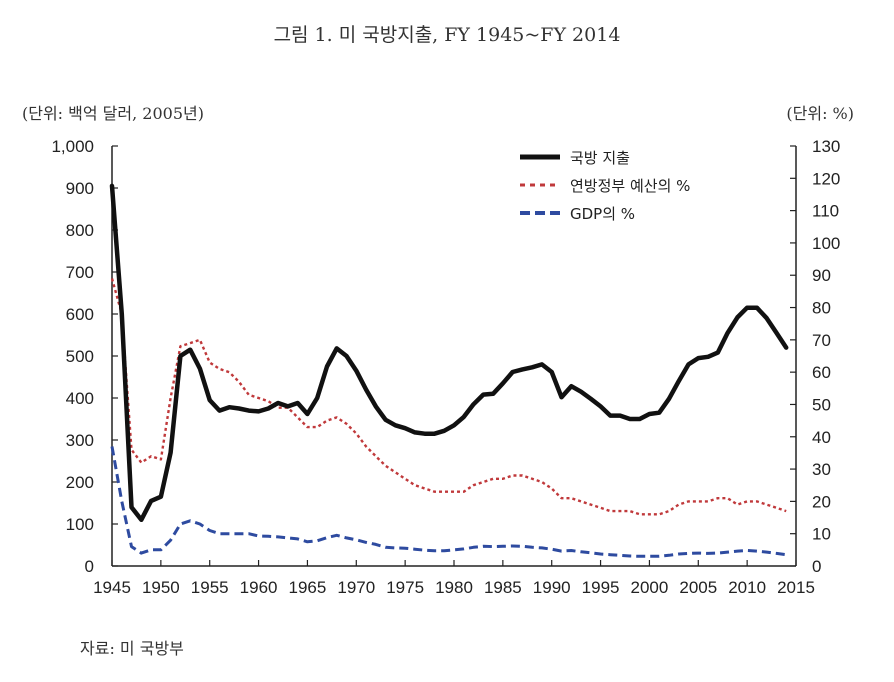 This screenshot has width=894, height=682. What do you see at coordinates (80, 398) in the screenshot?
I see `left-tick-label: 400` at bounding box center [80, 398].